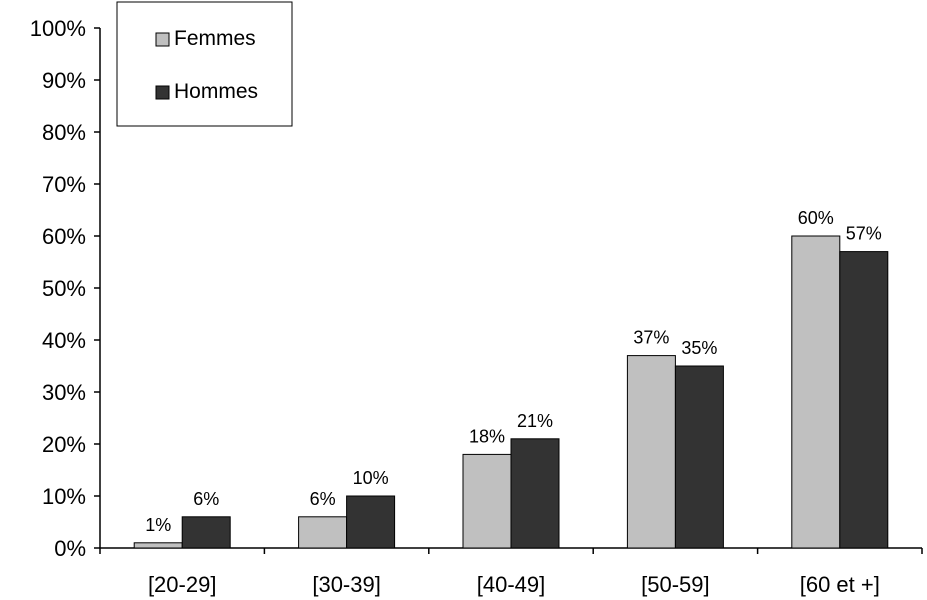  What do you see at coordinates (346, 584) in the screenshot?
I see `x-category-label: [30-39]` at bounding box center [346, 584].